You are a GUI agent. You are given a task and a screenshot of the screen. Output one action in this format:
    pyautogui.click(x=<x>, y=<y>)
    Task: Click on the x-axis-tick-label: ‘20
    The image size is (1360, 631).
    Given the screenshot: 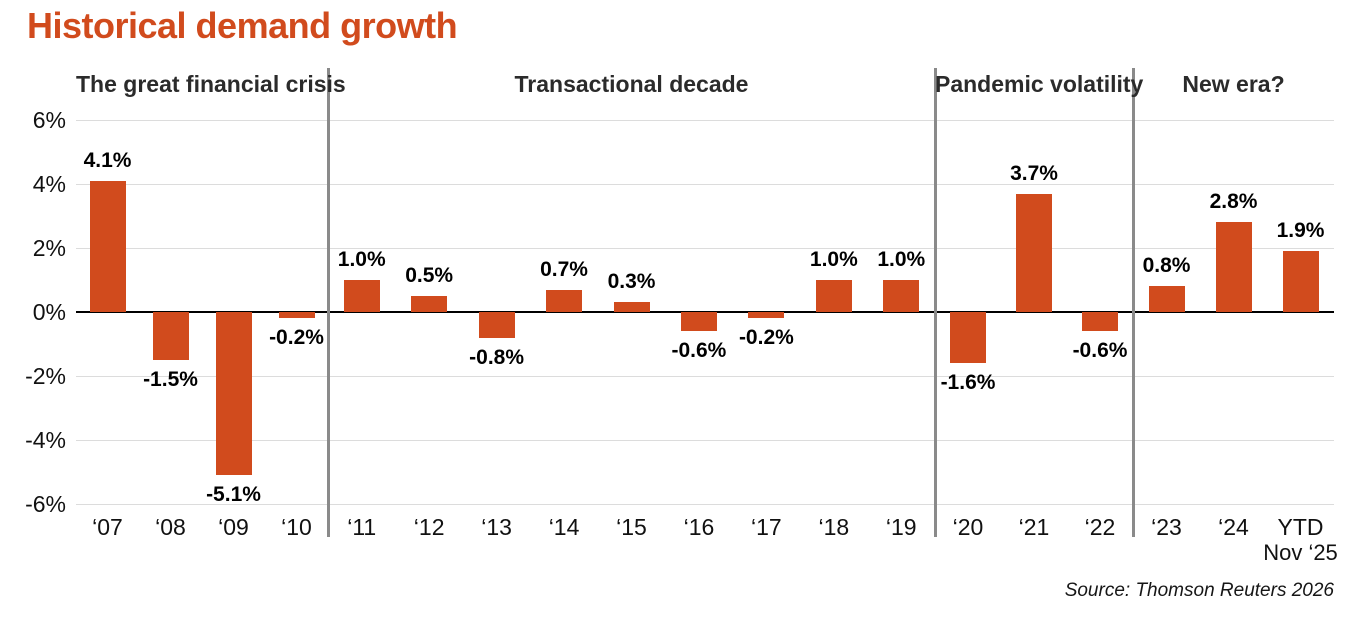 What is the action you would take?
    pyautogui.click(x=968, y=527)
    